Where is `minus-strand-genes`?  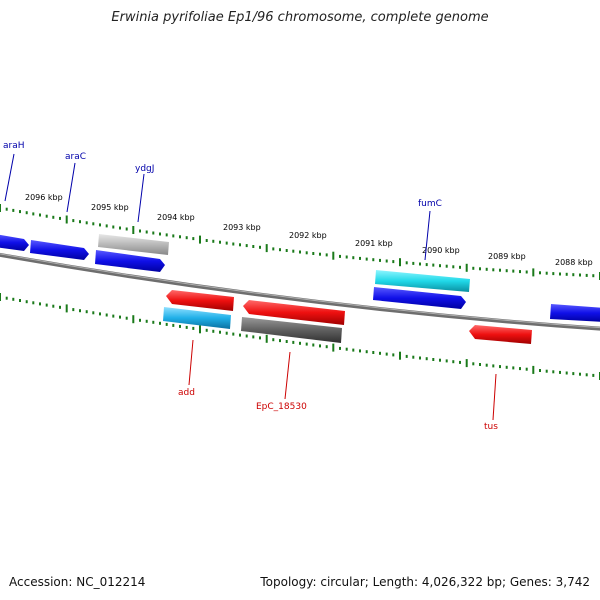 minus-strand-genes is located at coordinates (347, 317).